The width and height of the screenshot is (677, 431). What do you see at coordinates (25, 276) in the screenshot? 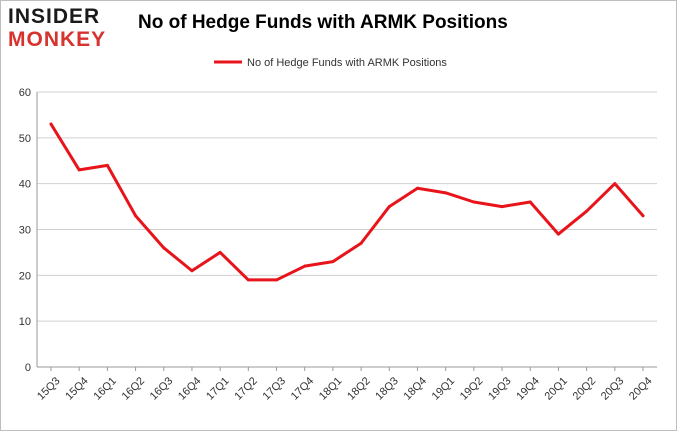
I see `y-tick-label: 20` at bounding box center [25, 276].